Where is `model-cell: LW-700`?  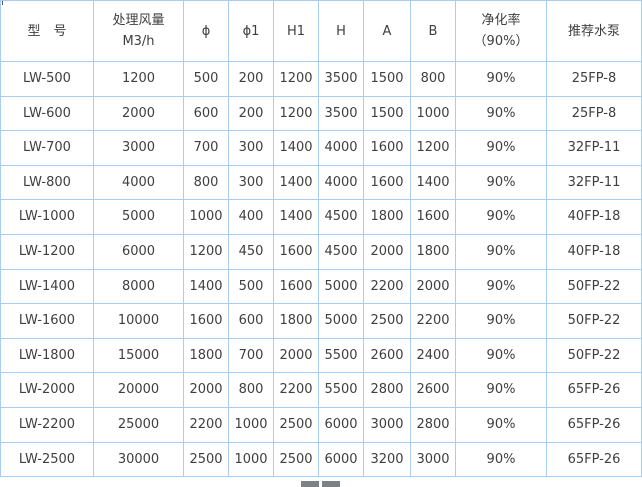
model-cell: LW-700 is located at coordinates (47, 148).